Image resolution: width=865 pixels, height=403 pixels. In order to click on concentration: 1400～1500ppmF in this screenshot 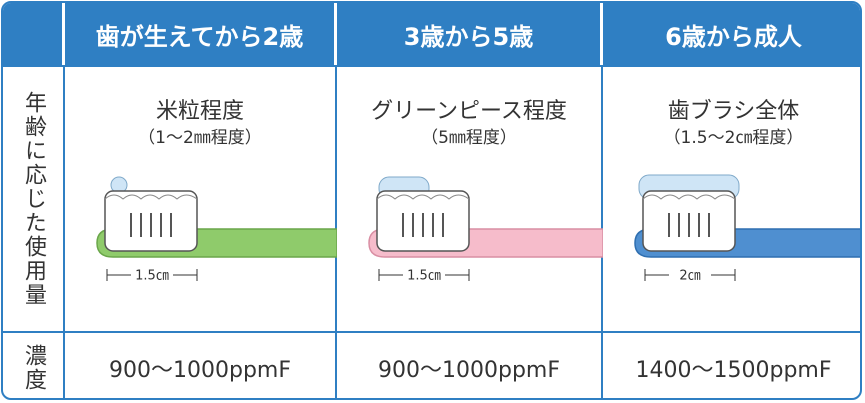, I will do `click(731, 364)`.